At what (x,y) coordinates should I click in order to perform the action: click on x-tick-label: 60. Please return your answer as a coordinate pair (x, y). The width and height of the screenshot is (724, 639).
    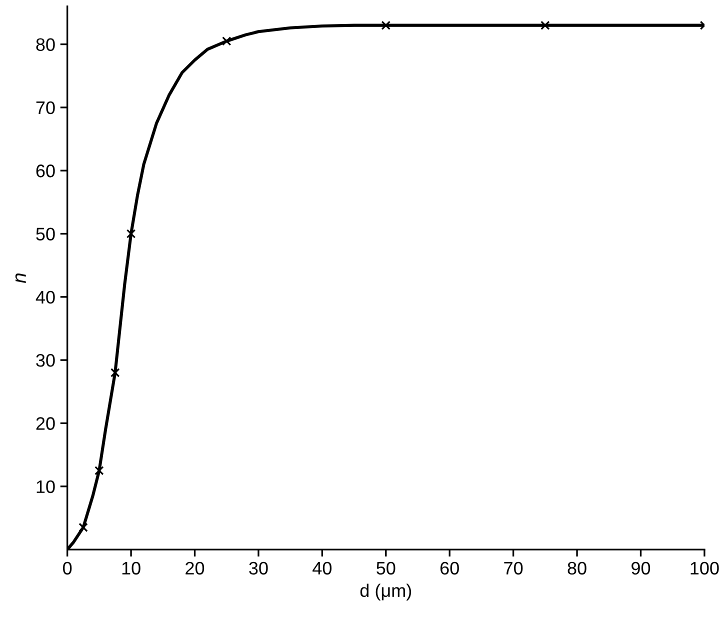
    Looking at the image, I should click on (449, 568).